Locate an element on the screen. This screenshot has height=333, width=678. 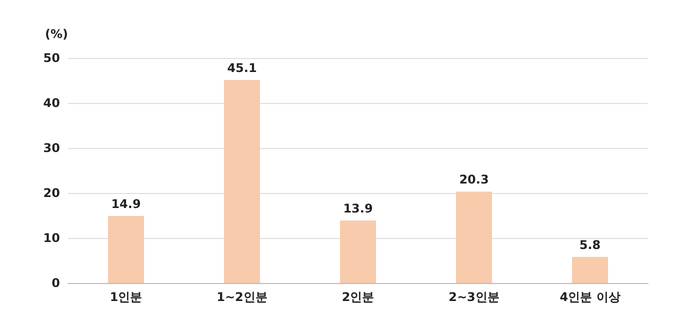
data-label: 14.9 is located at coordinates (126, 203).